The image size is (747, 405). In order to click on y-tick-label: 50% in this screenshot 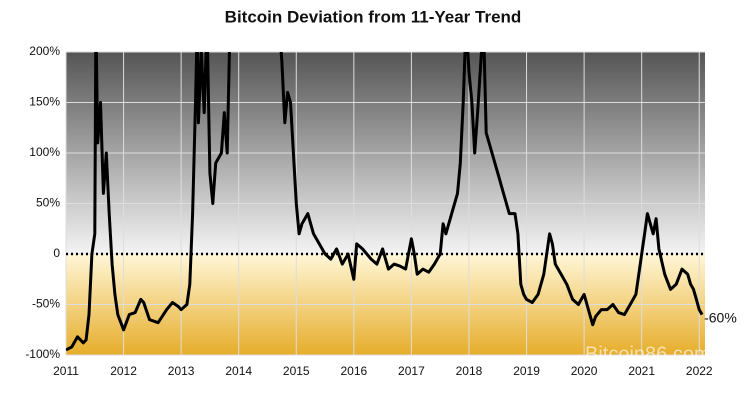, I will do `click(48, 203)`.